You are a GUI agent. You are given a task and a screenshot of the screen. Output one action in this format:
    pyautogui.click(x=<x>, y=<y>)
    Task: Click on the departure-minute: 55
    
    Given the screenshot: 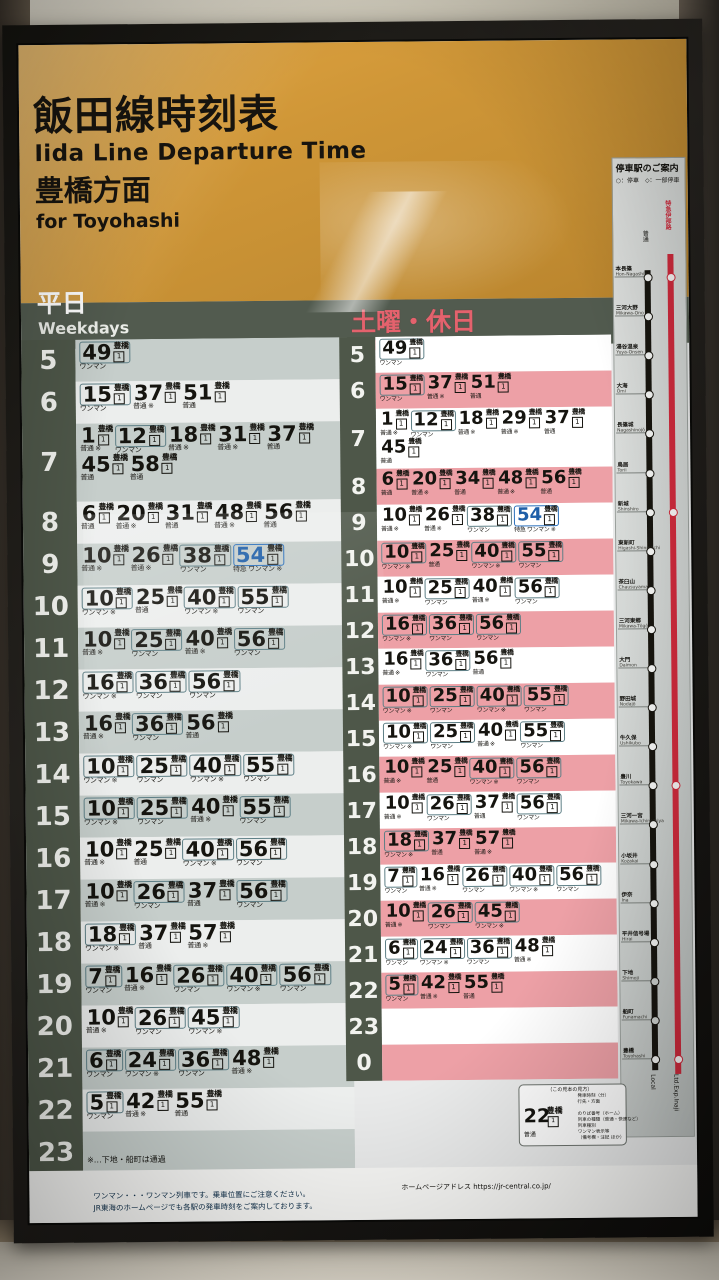 What is the action you would take?
    pyautogui.click(x=536, y=731)
    